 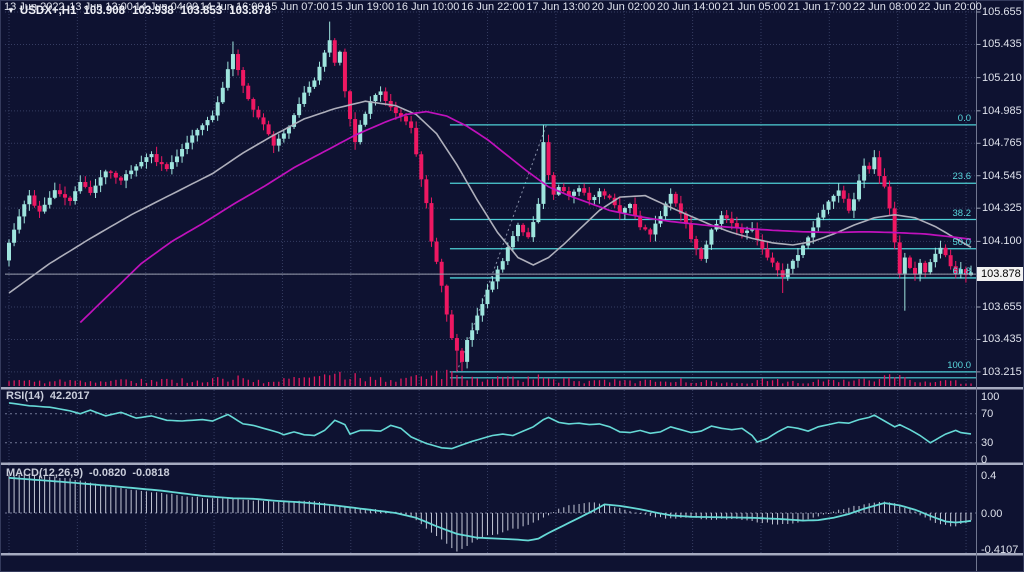 I want to click on macd-signal-line, so click(x=490, y=509).